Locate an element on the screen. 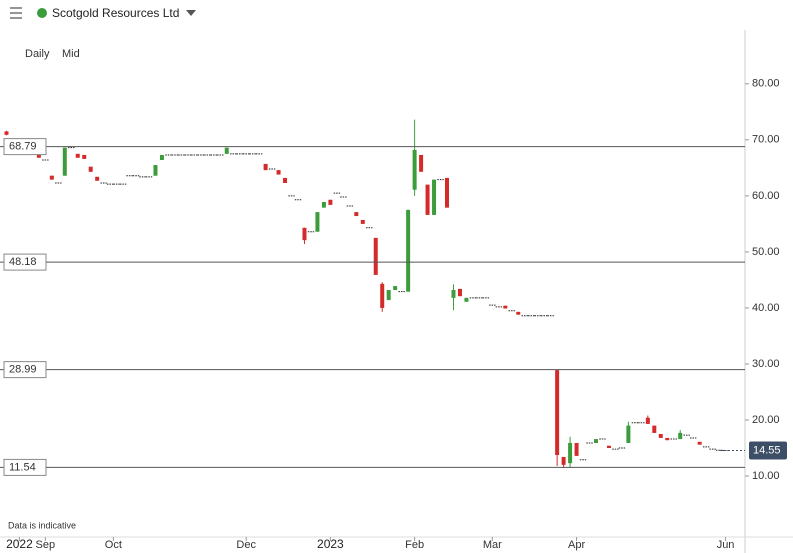  x-tick-label: 2023 is located at coordinates (330, 544).